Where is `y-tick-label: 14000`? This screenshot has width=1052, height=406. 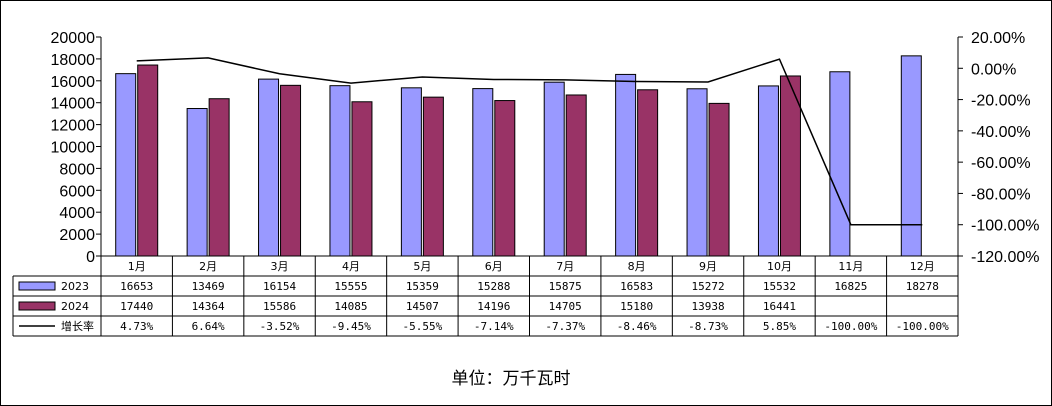 y-tick-label: 14000 is located at coordinates (73, 104).